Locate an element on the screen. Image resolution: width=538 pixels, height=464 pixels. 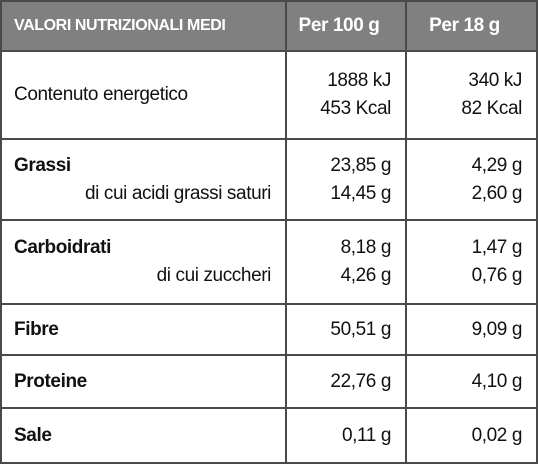
header-text: Per 100 g is located at coordinates (339, 25).